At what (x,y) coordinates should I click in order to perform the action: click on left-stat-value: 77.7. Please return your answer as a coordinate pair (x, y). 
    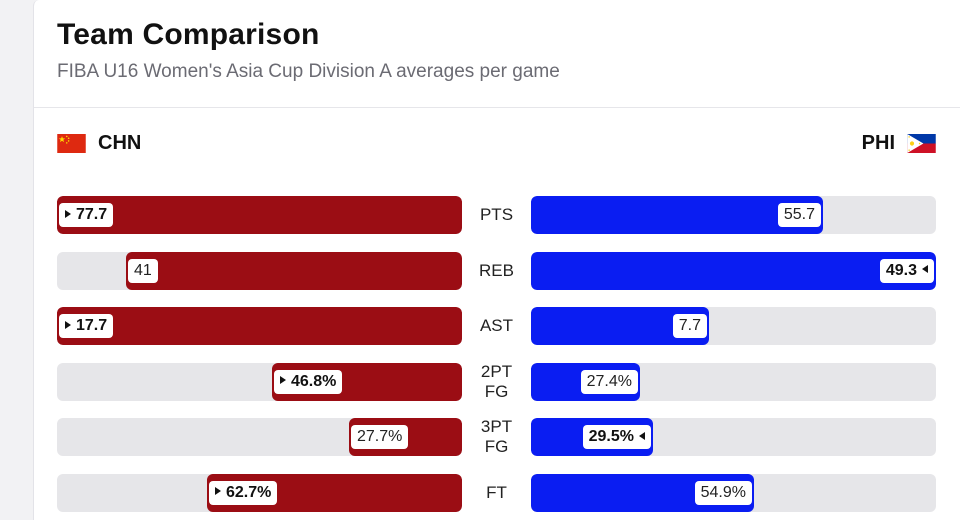
    Looking at the image, I should click on (86, 215).